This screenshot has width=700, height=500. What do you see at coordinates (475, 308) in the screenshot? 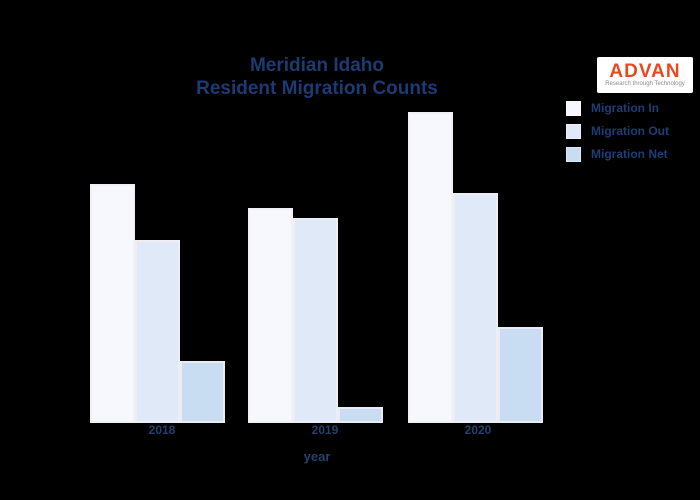
I see `bar-migration-out-2020` at bounding box center [475, 308].